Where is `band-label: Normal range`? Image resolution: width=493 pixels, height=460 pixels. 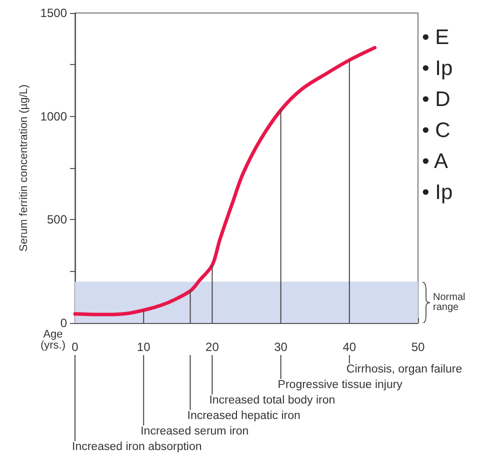
band-label: Normal range is located at coordinates (449, 302).